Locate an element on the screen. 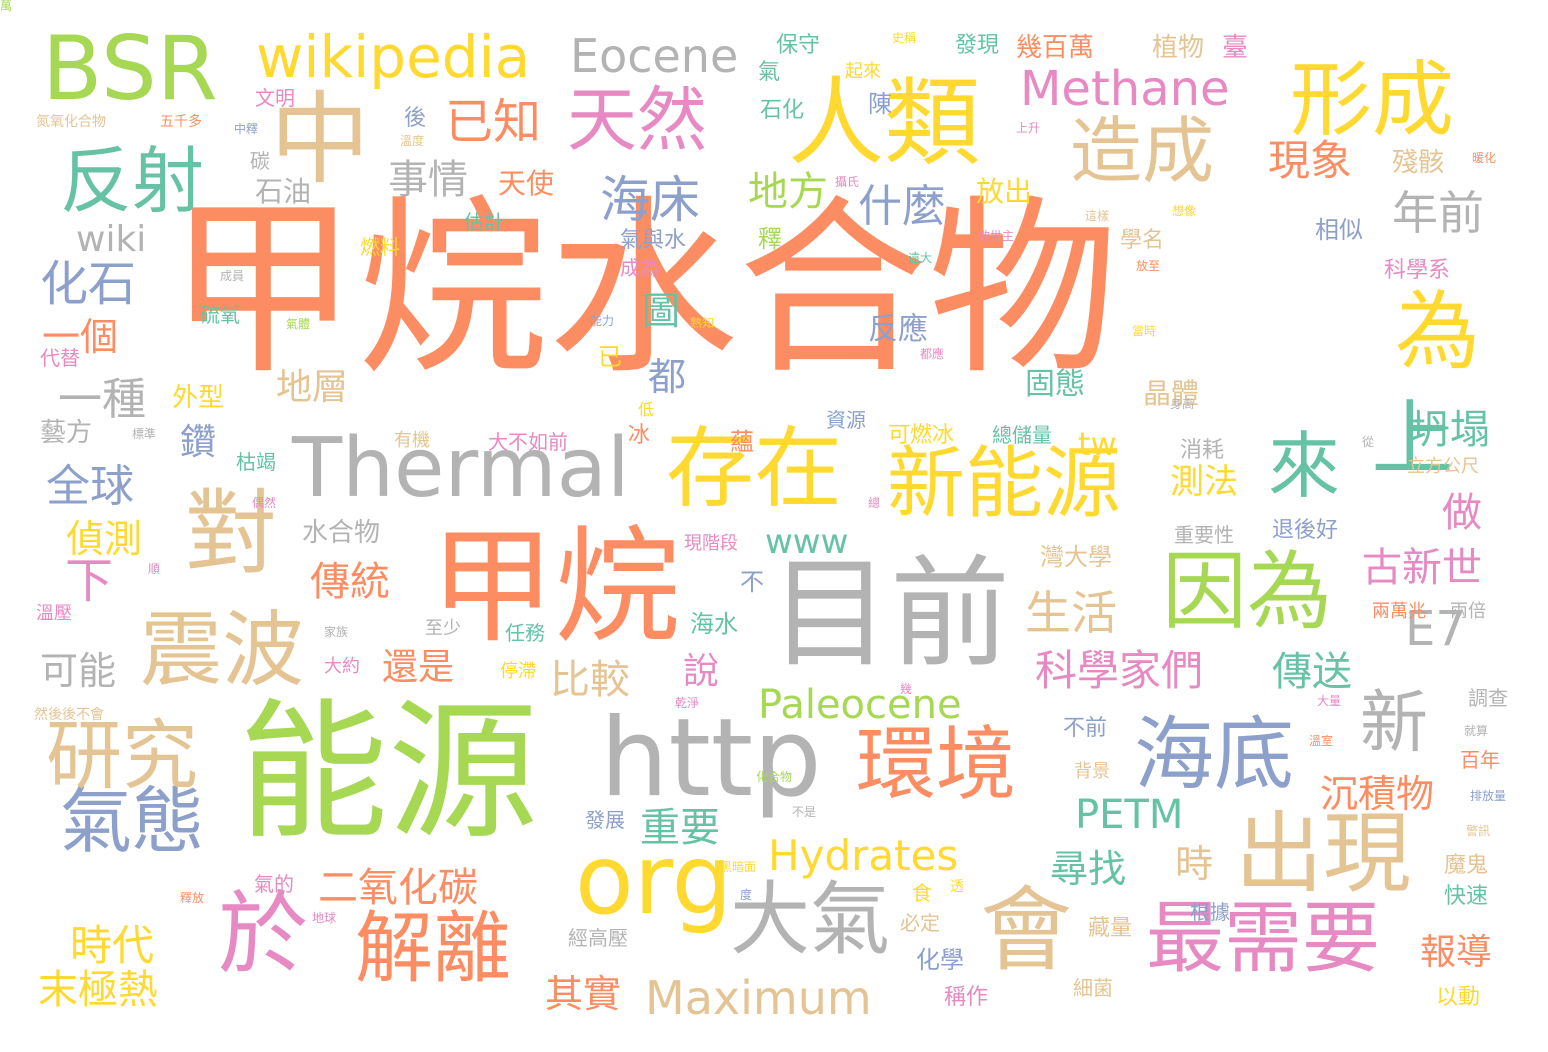 Image resolution: width=1548 pixels, height=1052 pixels. word: 有機 is located at coordinates (412, 440).